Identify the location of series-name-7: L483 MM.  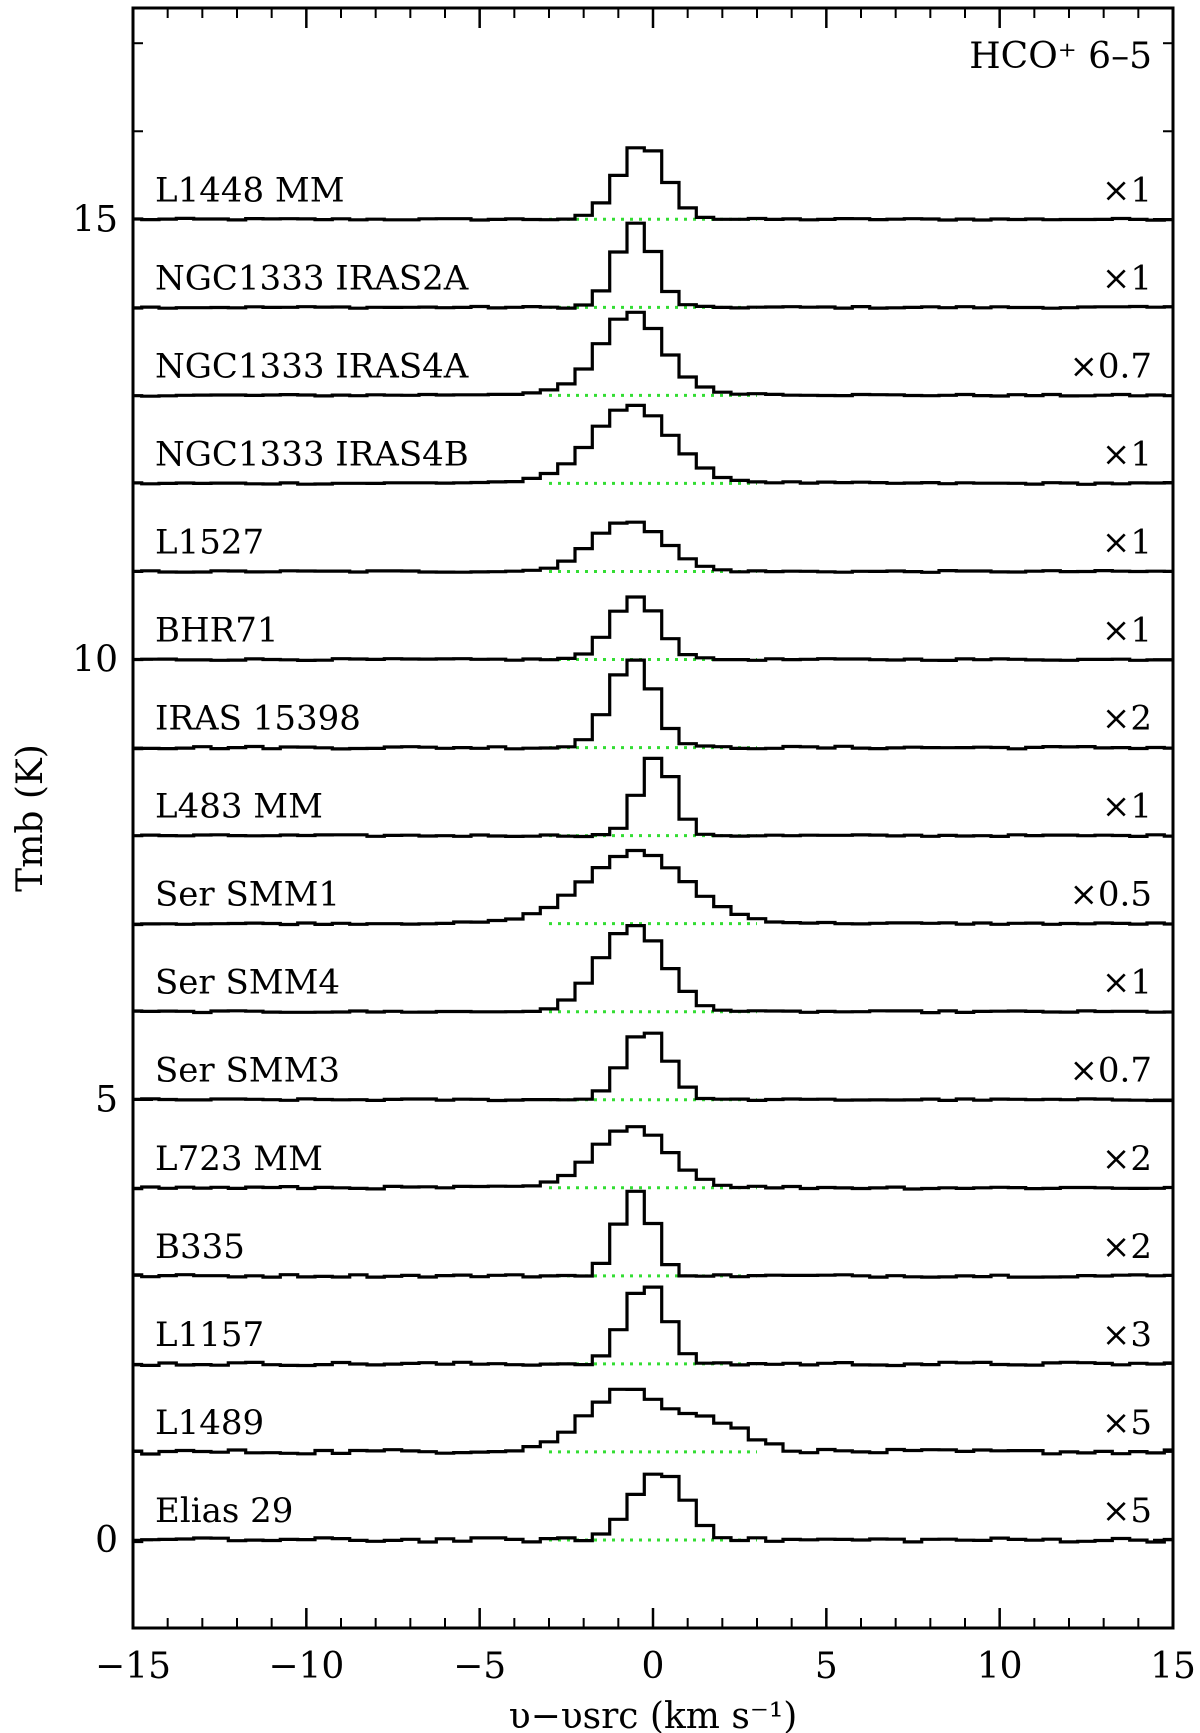
(239, 807).